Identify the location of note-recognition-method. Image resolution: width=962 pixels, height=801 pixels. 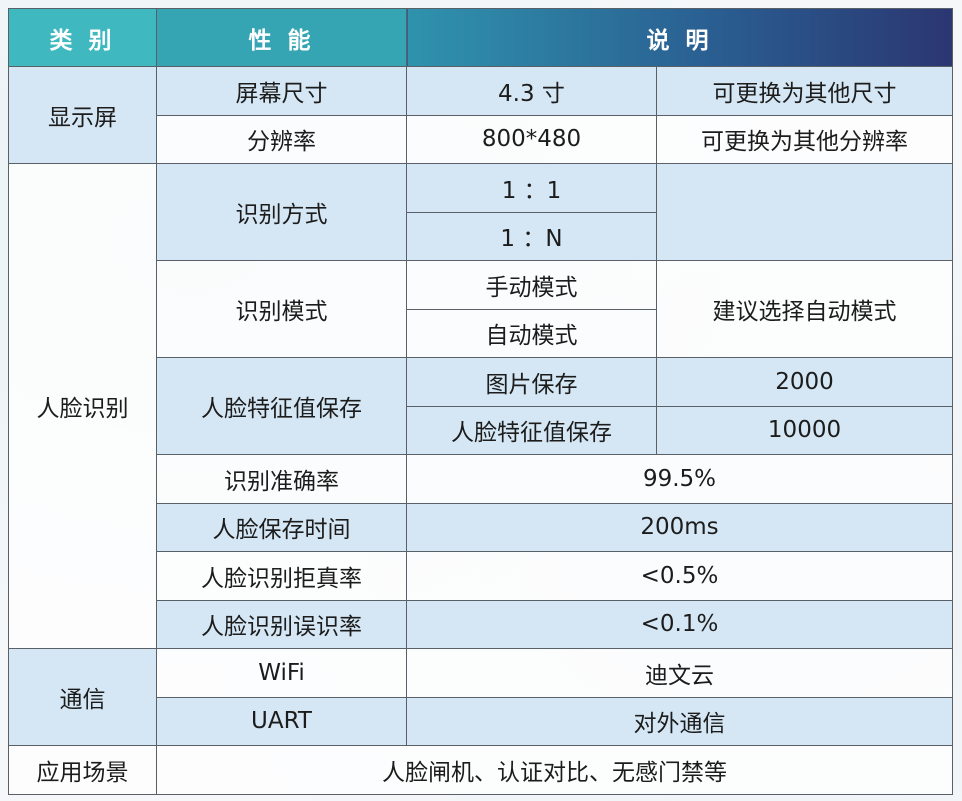
(804, 212).